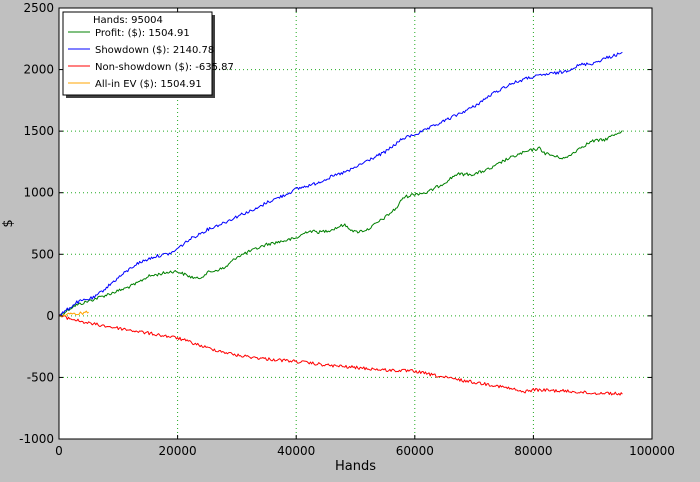 The height and width of the screenshot is (482, 700). I want to click on legend-label-2: Non-showdown ($): -635.87, so click(164, 67).